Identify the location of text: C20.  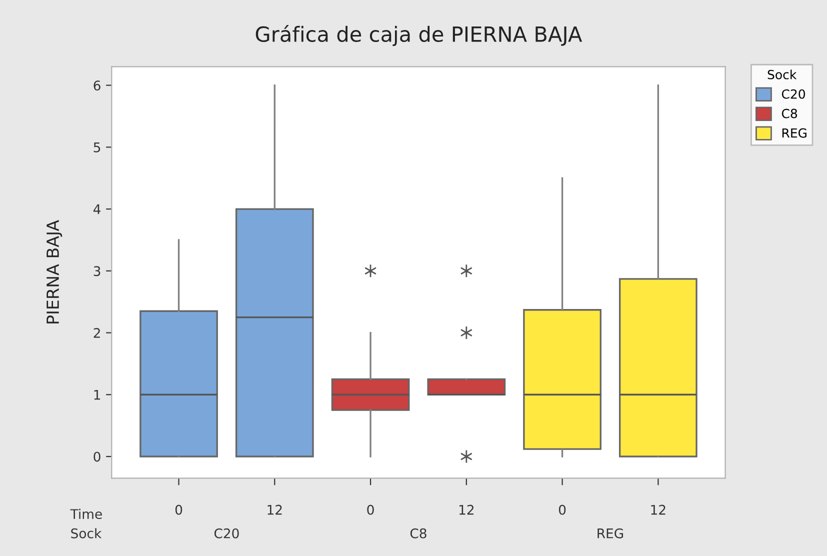
(226, 533).